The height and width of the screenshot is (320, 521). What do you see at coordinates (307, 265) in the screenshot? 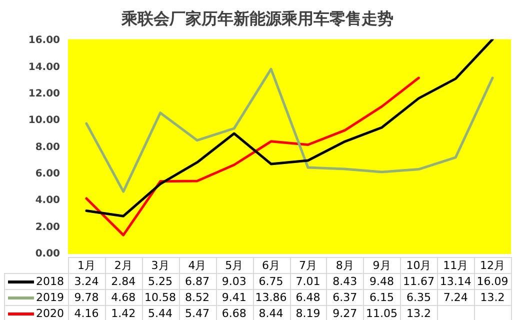
I see `x-tick-label: 7月` at bounding box center [307, 265].